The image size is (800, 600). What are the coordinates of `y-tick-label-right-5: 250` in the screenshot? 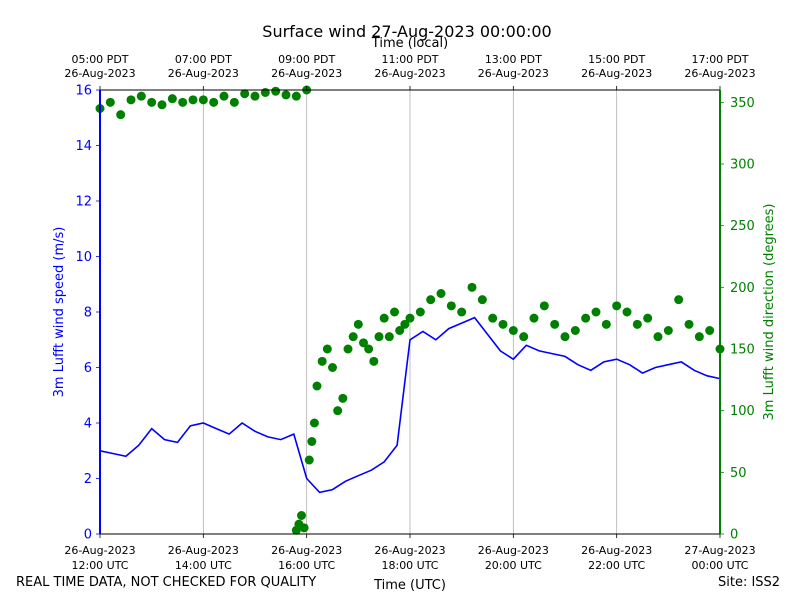 It's located at (742, 226).